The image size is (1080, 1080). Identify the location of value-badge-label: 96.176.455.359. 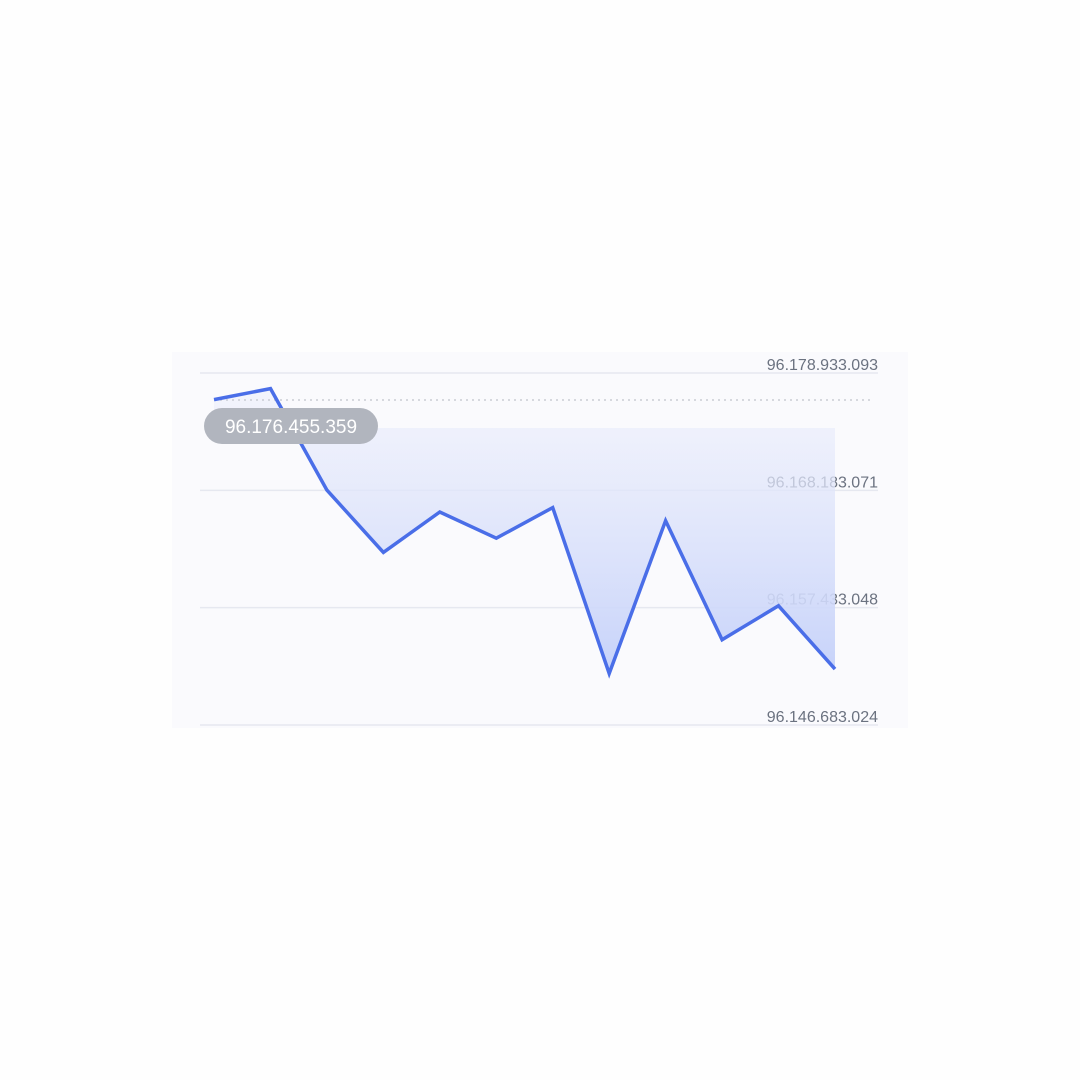
(291, 427).